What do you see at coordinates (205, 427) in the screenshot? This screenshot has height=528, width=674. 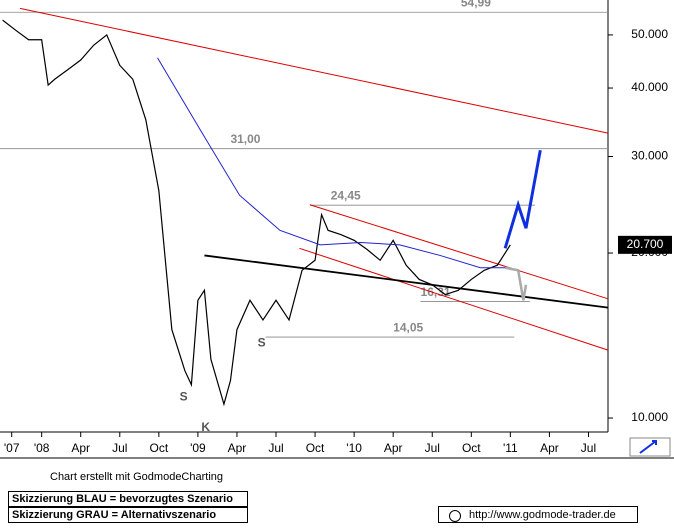 I see `annotation: K` at bounding box center [205, 427].